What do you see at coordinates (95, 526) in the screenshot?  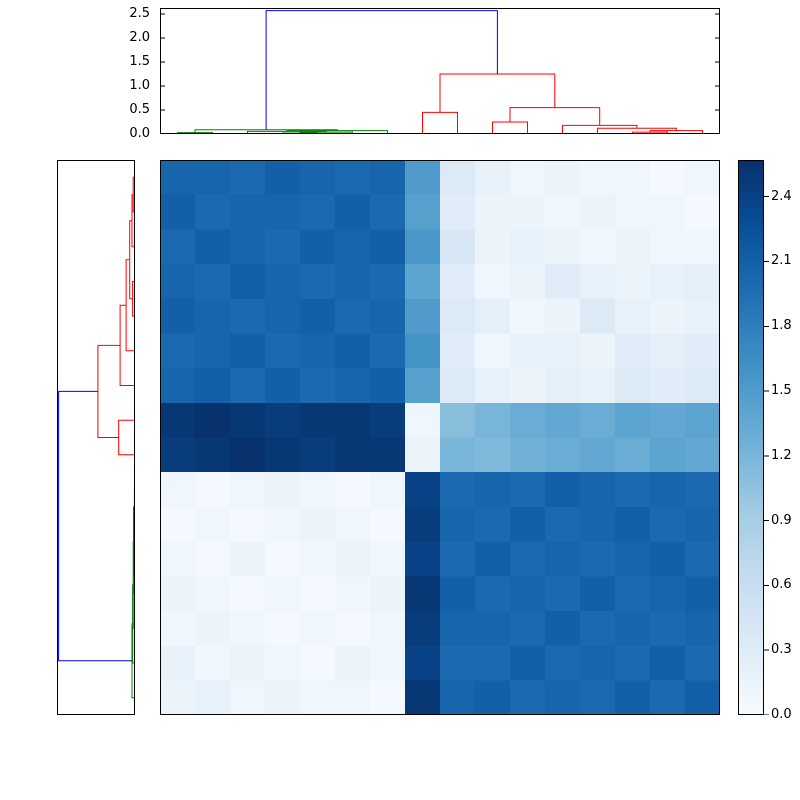 I see `dendrogram-link-b` at bounding box center [95, 526].